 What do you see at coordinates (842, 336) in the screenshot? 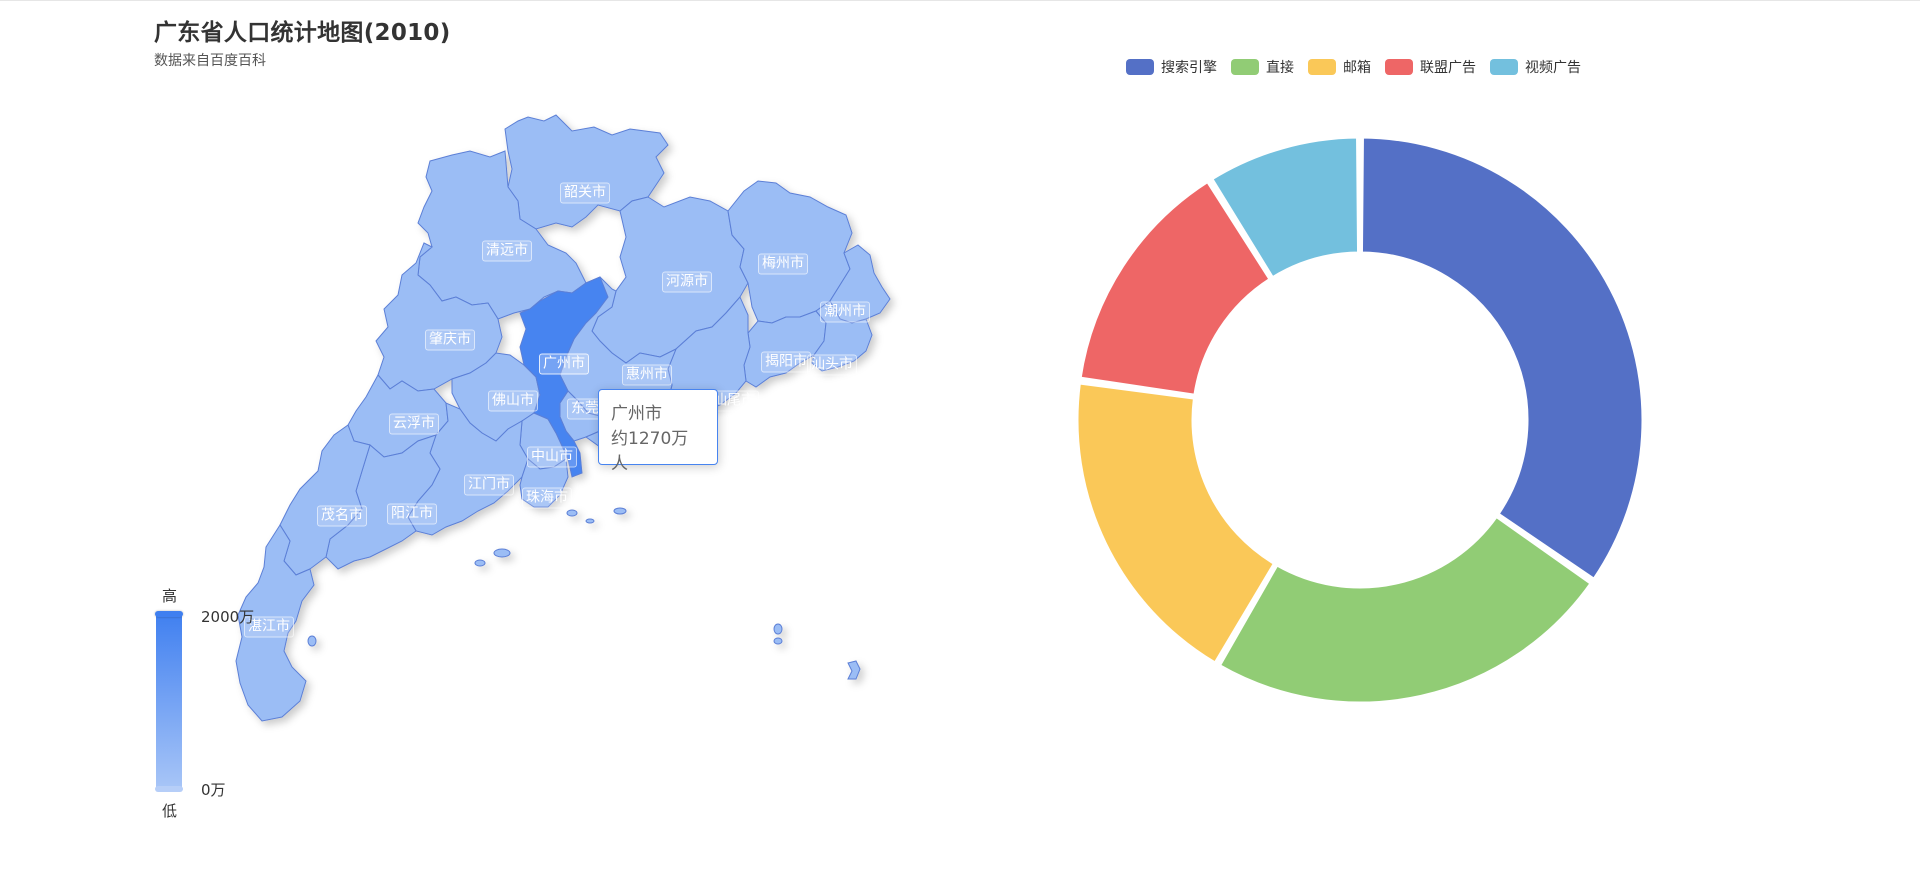
I see `region-shantou` at bounding box center [842, 336].